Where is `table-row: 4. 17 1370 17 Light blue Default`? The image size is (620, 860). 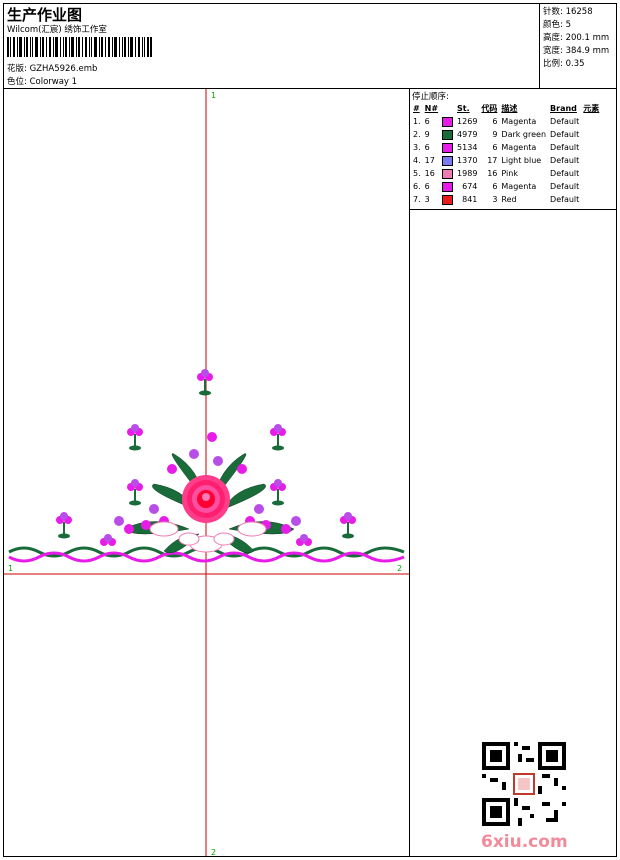
table-row: 4. 17 1370 17 Light blue Default is located at coordinates (506, 160).